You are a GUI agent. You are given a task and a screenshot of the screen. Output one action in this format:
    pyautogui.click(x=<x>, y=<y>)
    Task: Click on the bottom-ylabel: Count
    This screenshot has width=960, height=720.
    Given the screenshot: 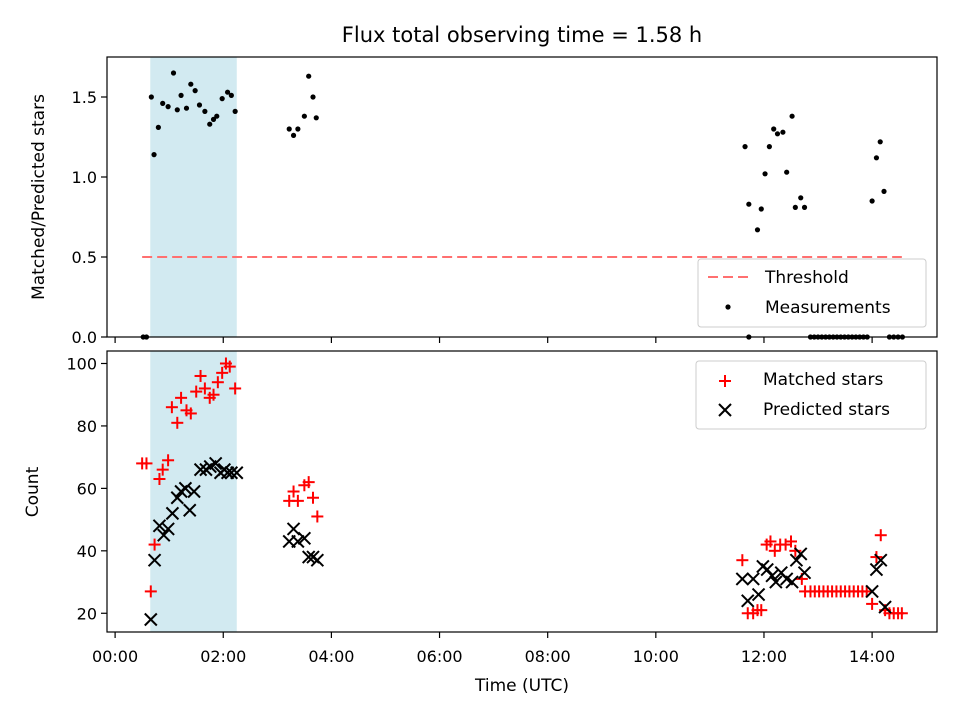 What is the action you would take?
    pyautogui.click(x=33, y=491)
    